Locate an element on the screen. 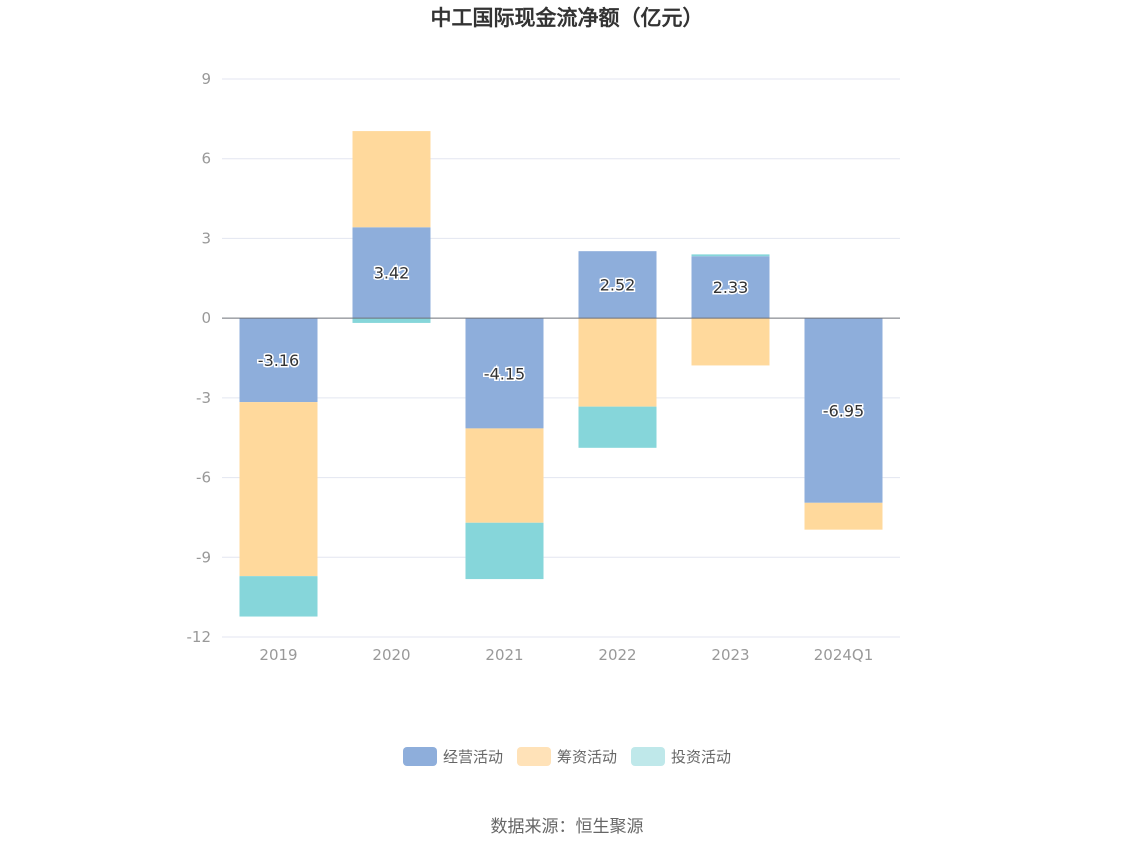 This screenshot has width=1134, height=849. y-tick-label: -9 is located at coordinates (203, 557).